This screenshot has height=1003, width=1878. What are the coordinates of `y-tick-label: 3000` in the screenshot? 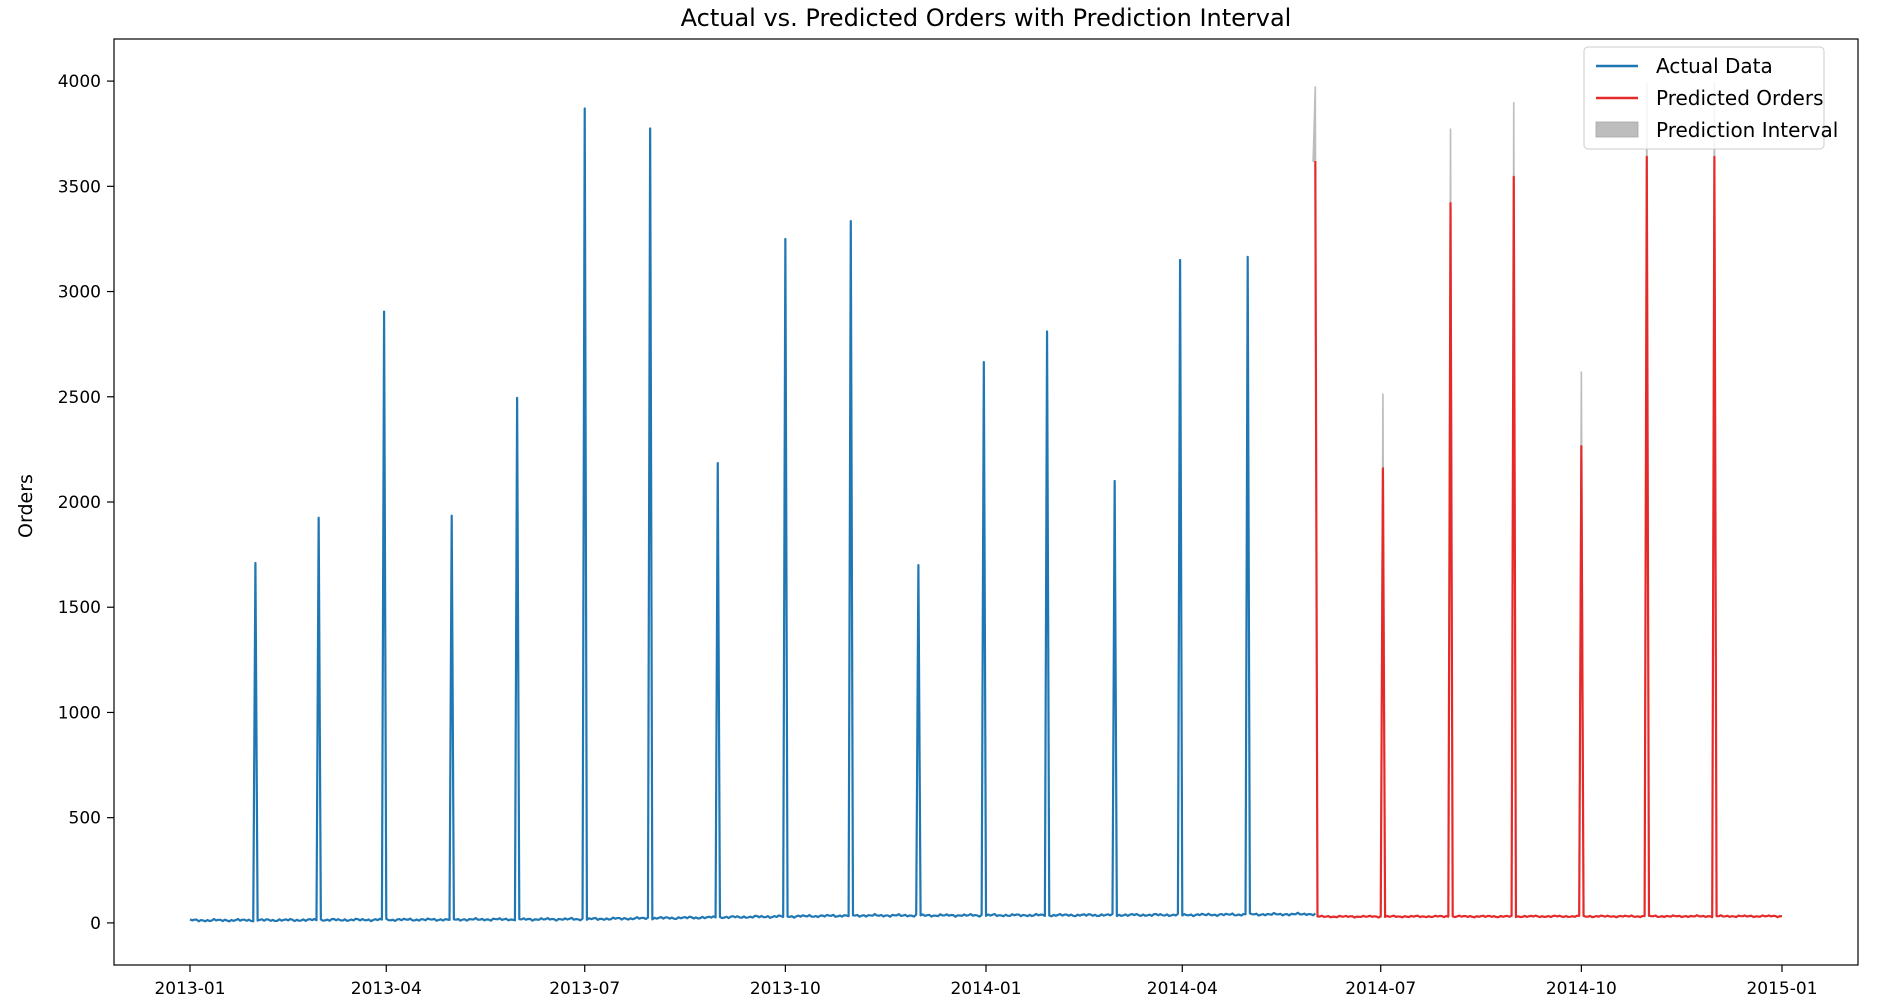 It's located at (79, 293).